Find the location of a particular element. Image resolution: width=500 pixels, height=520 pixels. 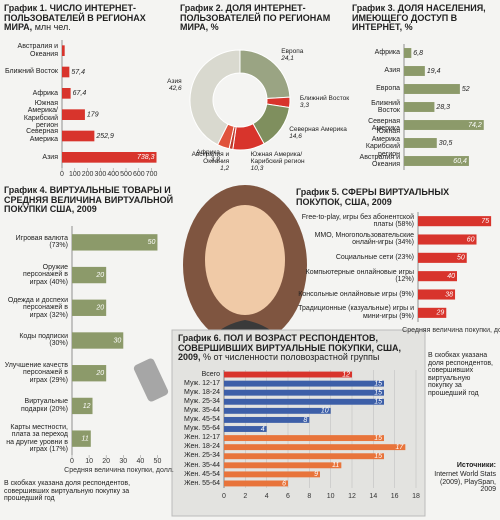

slice-value: 1,2 is located at coordinates (225, 168).